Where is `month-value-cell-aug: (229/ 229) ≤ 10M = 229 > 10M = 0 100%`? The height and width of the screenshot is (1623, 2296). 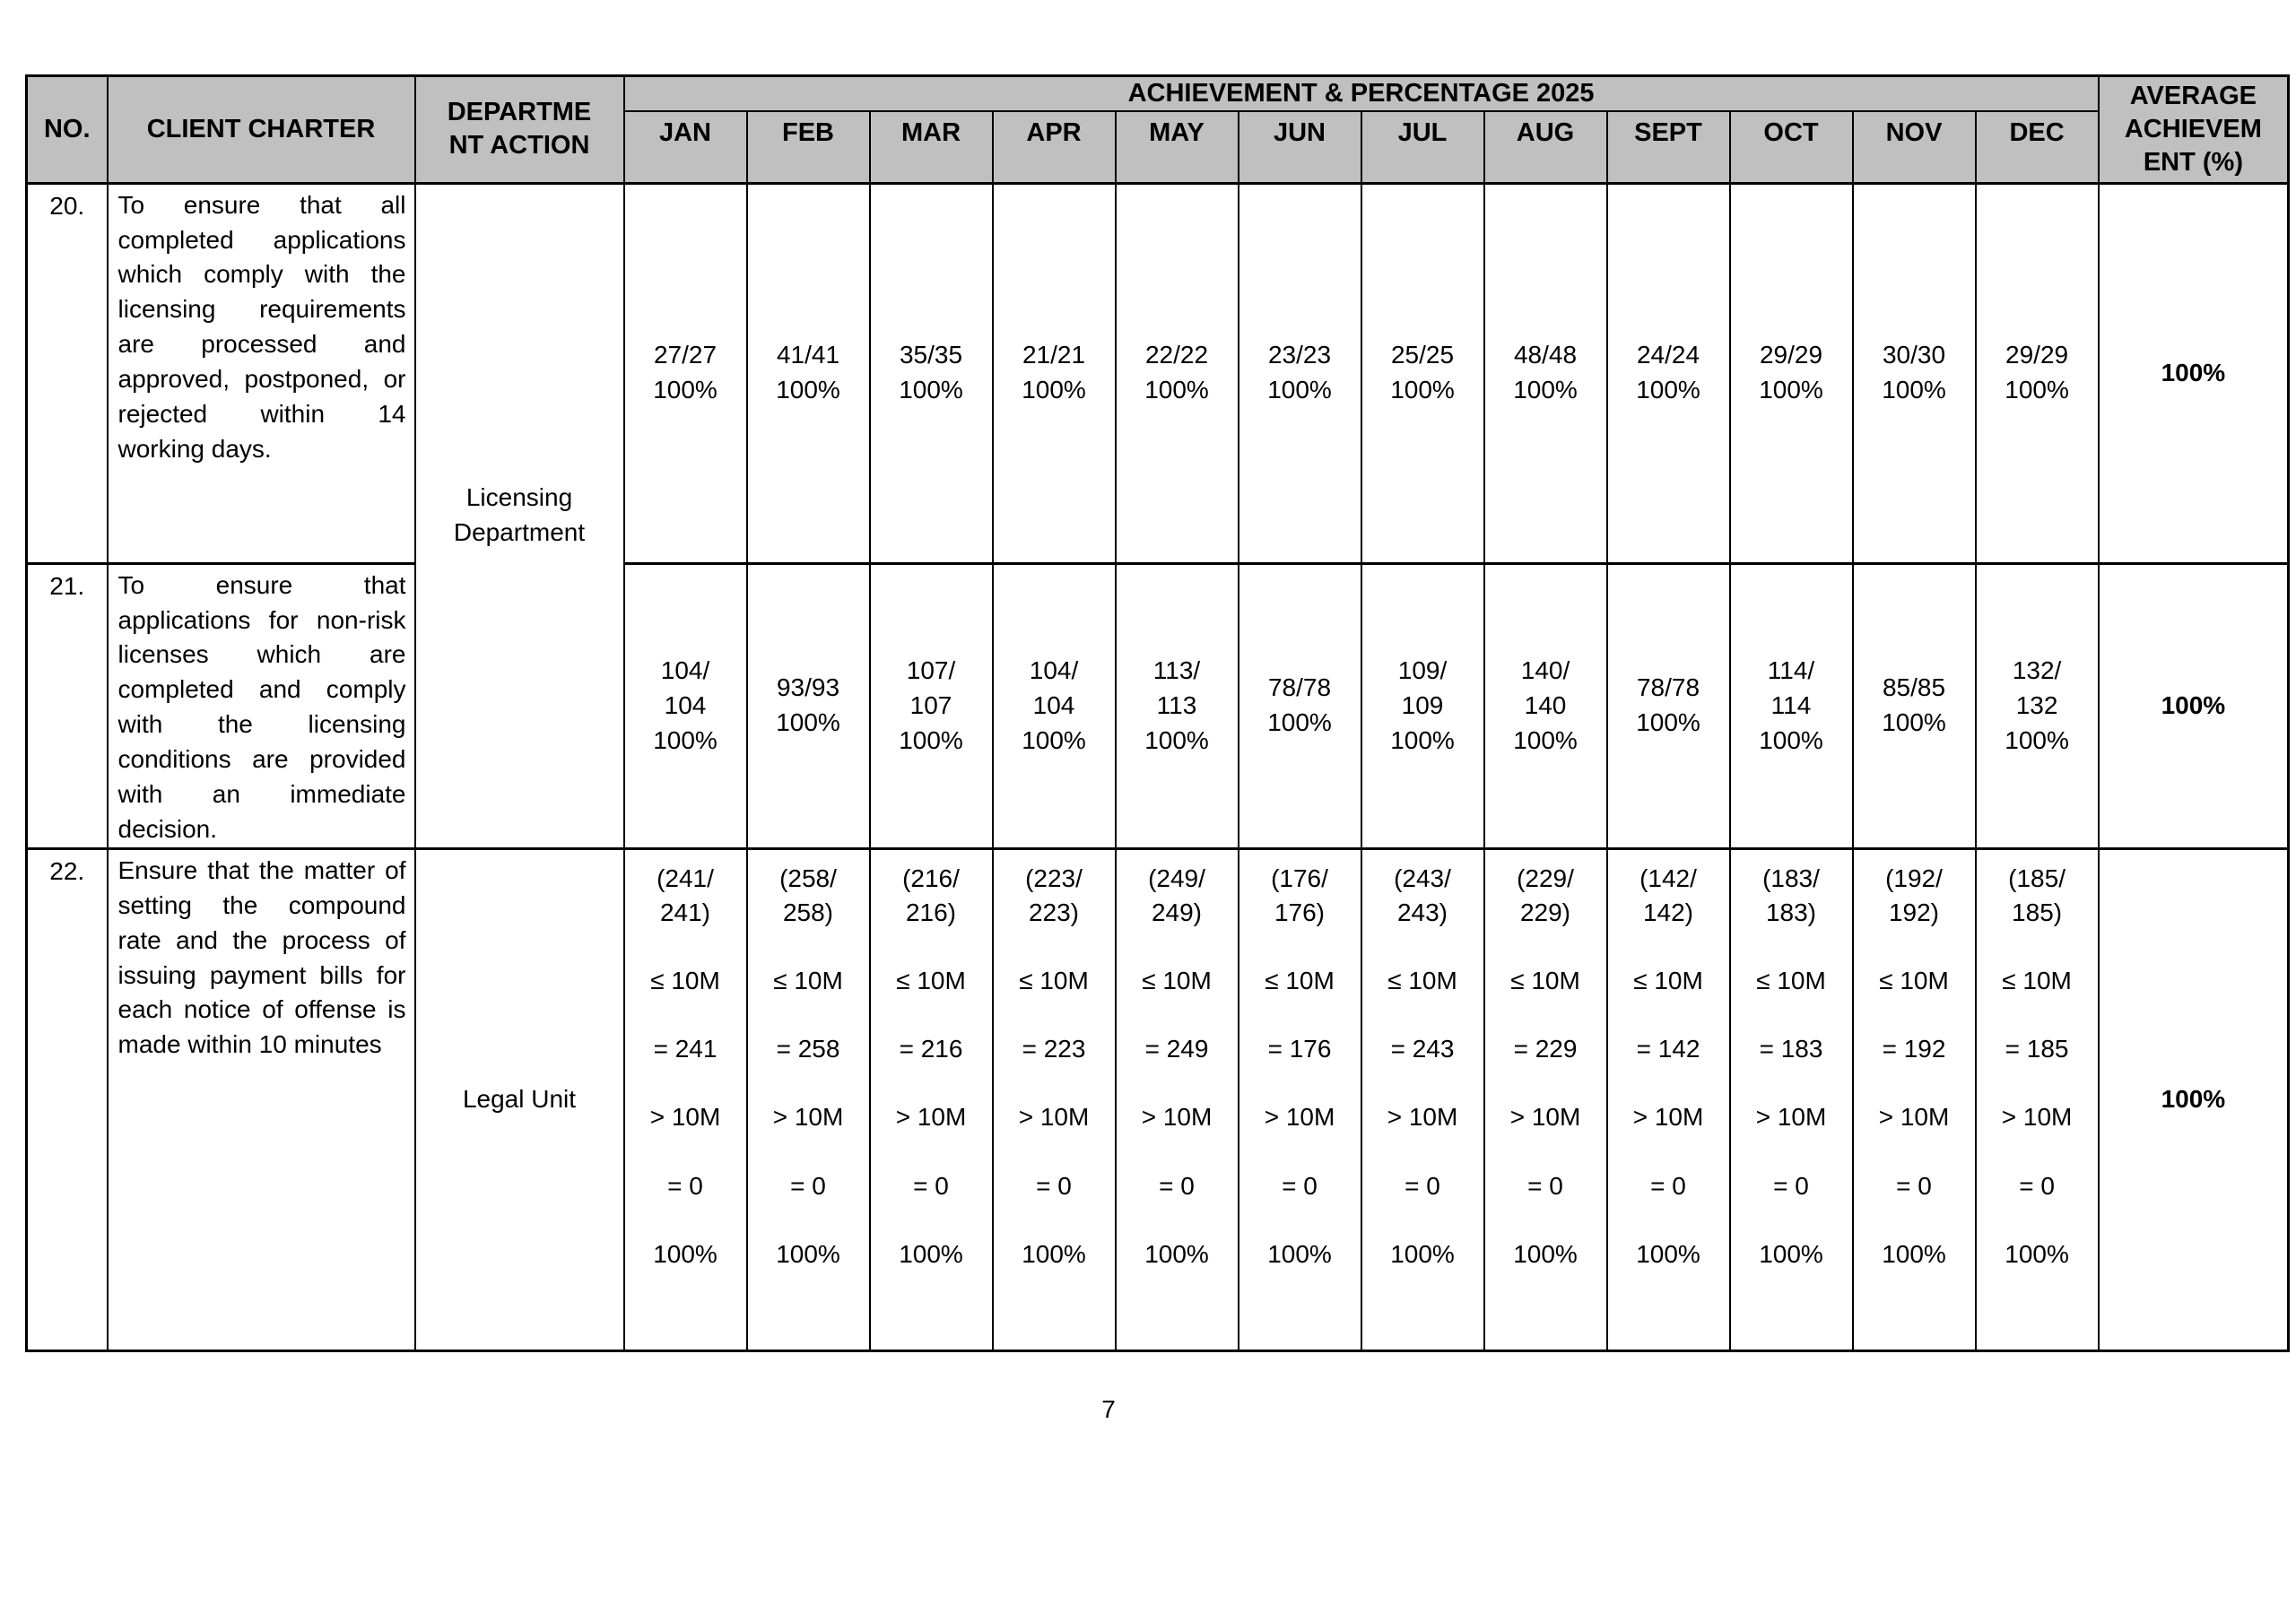
month-value-cell-aug: (229/ 229) ≤ 10M = 229 > 10M = 0 100% is located at coordinates (1545, 1099).